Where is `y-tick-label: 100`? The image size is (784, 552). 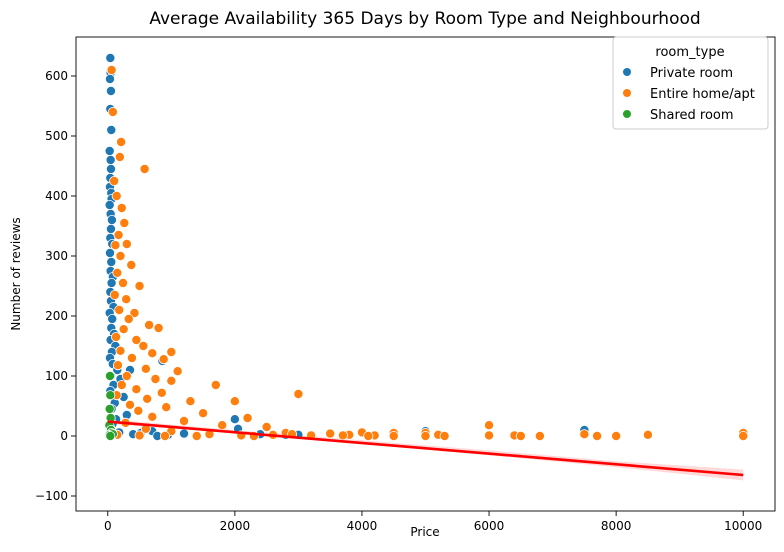 y-tick-label: 100 is located at coordinates (56, 376).